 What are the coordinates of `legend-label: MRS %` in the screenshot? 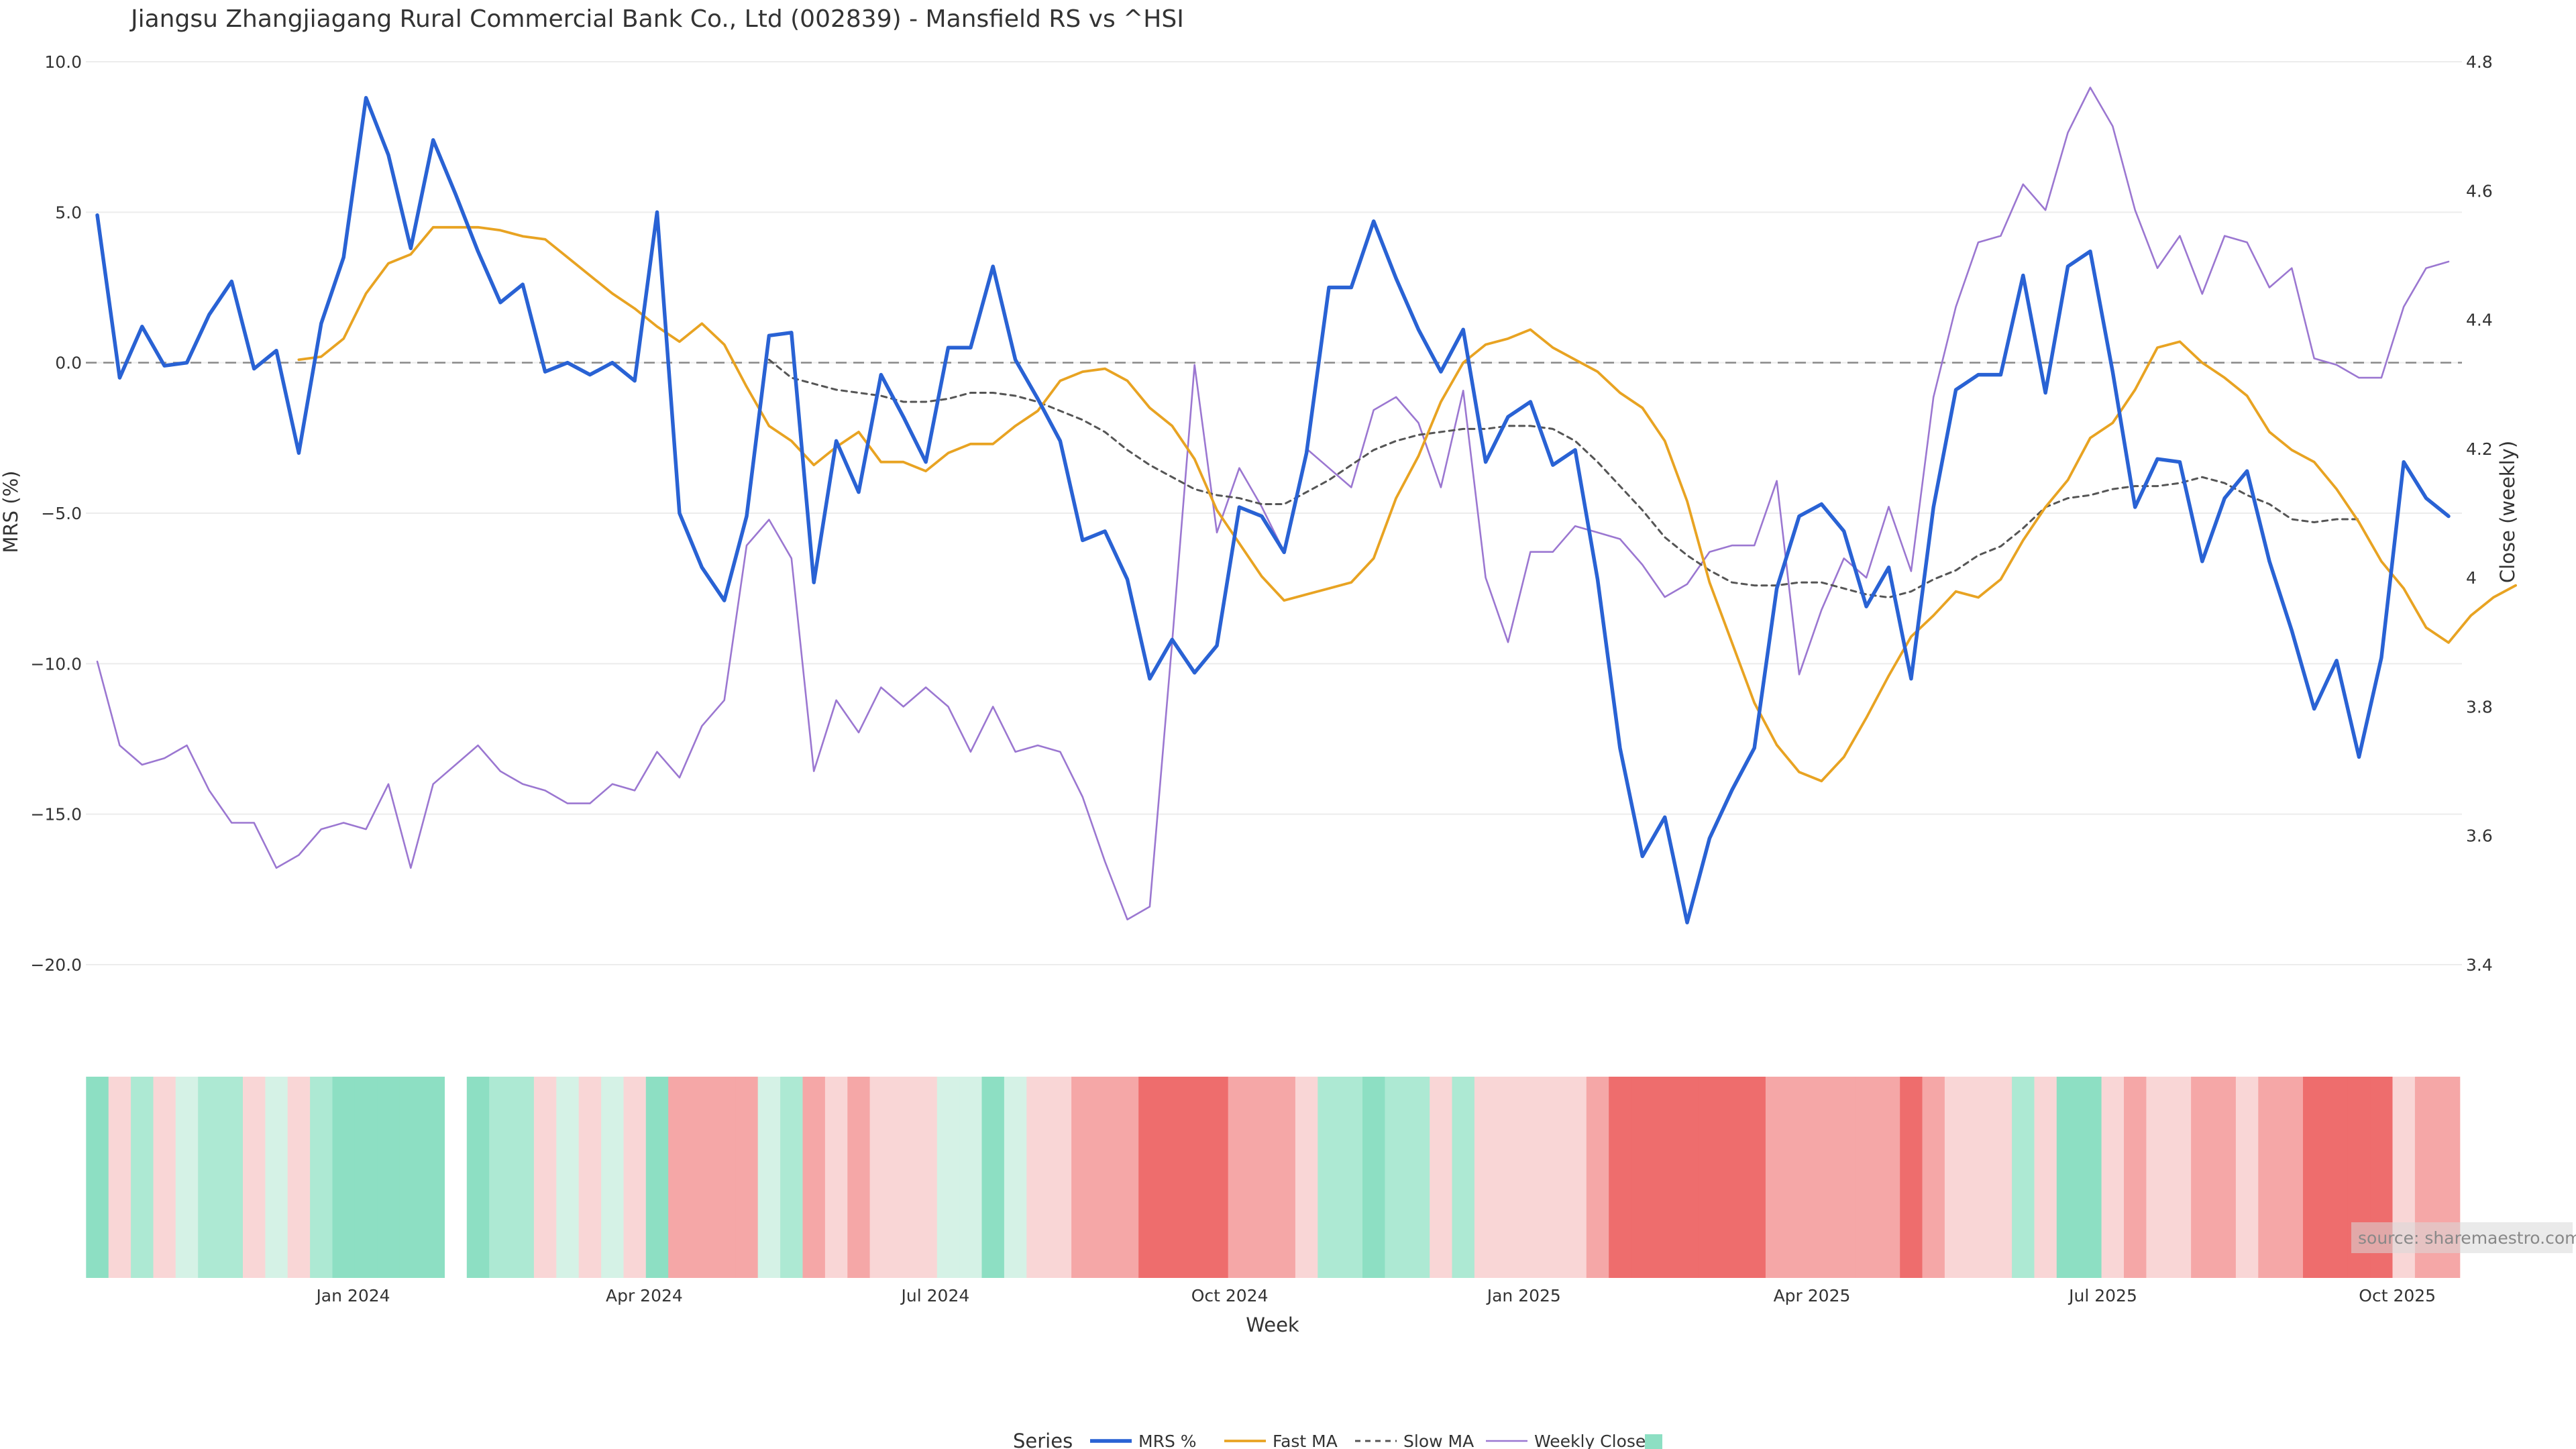 It's located at (1167, 1440).